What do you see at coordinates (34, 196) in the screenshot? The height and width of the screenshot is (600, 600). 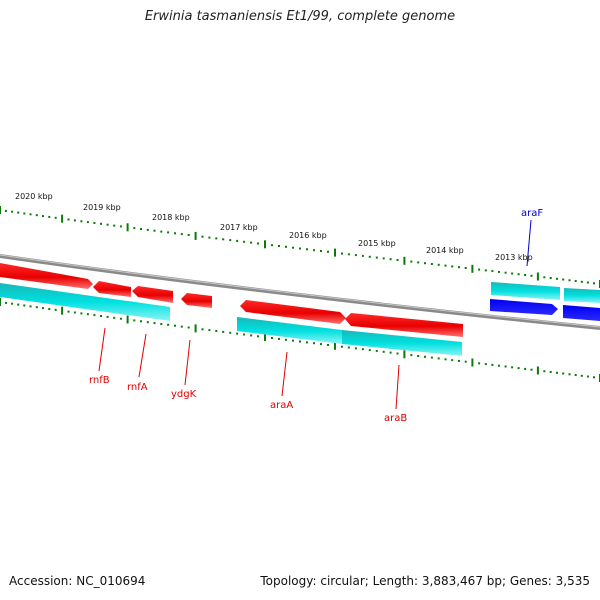 I see `scale-tick-label: 2020 kbp` at bounding box center [34, 196].